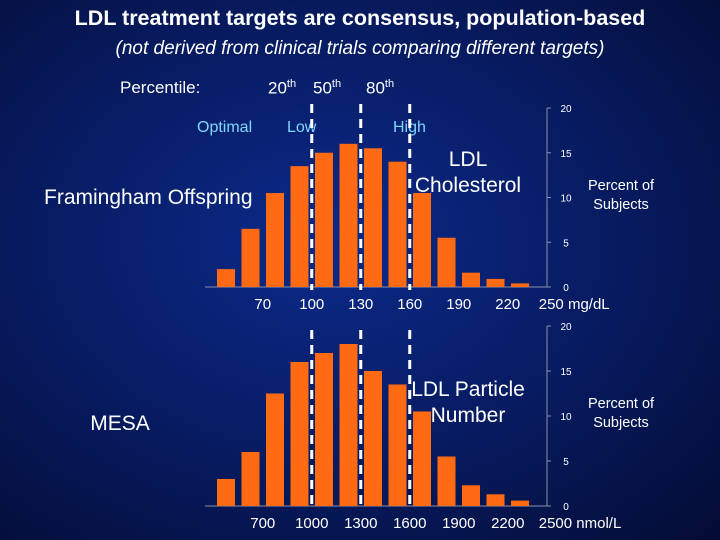 Image resolution: width=720 pixels, height=540 pixels. I want to click on category-optimal: Optimal, so click(225, 127).